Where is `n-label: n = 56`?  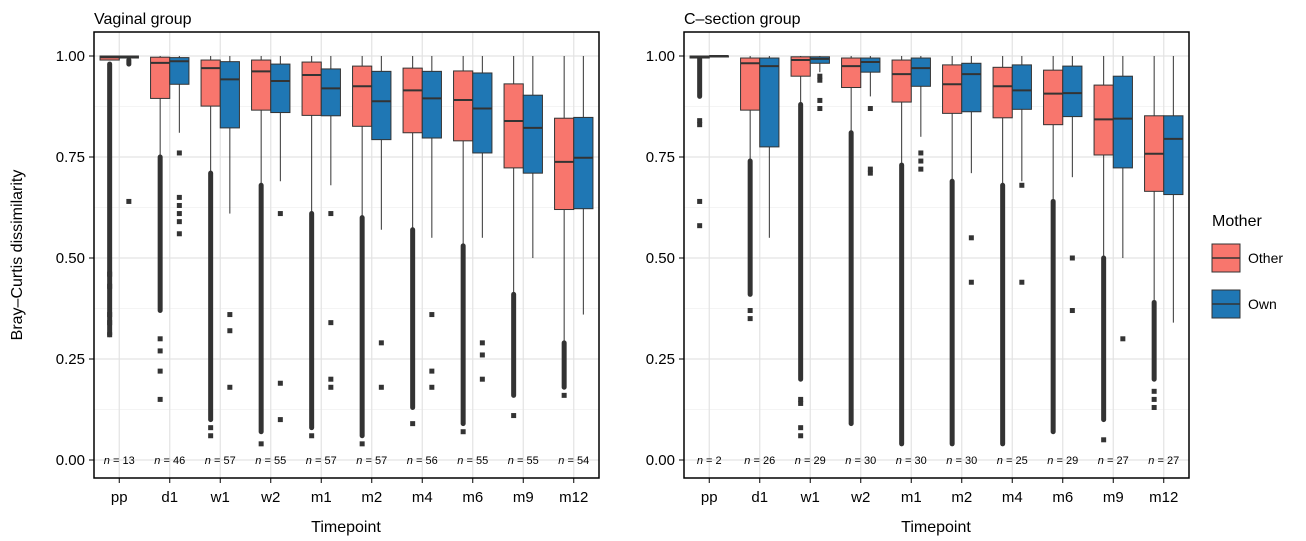
n-label: n = 56 is located at coordinates (422, 461).